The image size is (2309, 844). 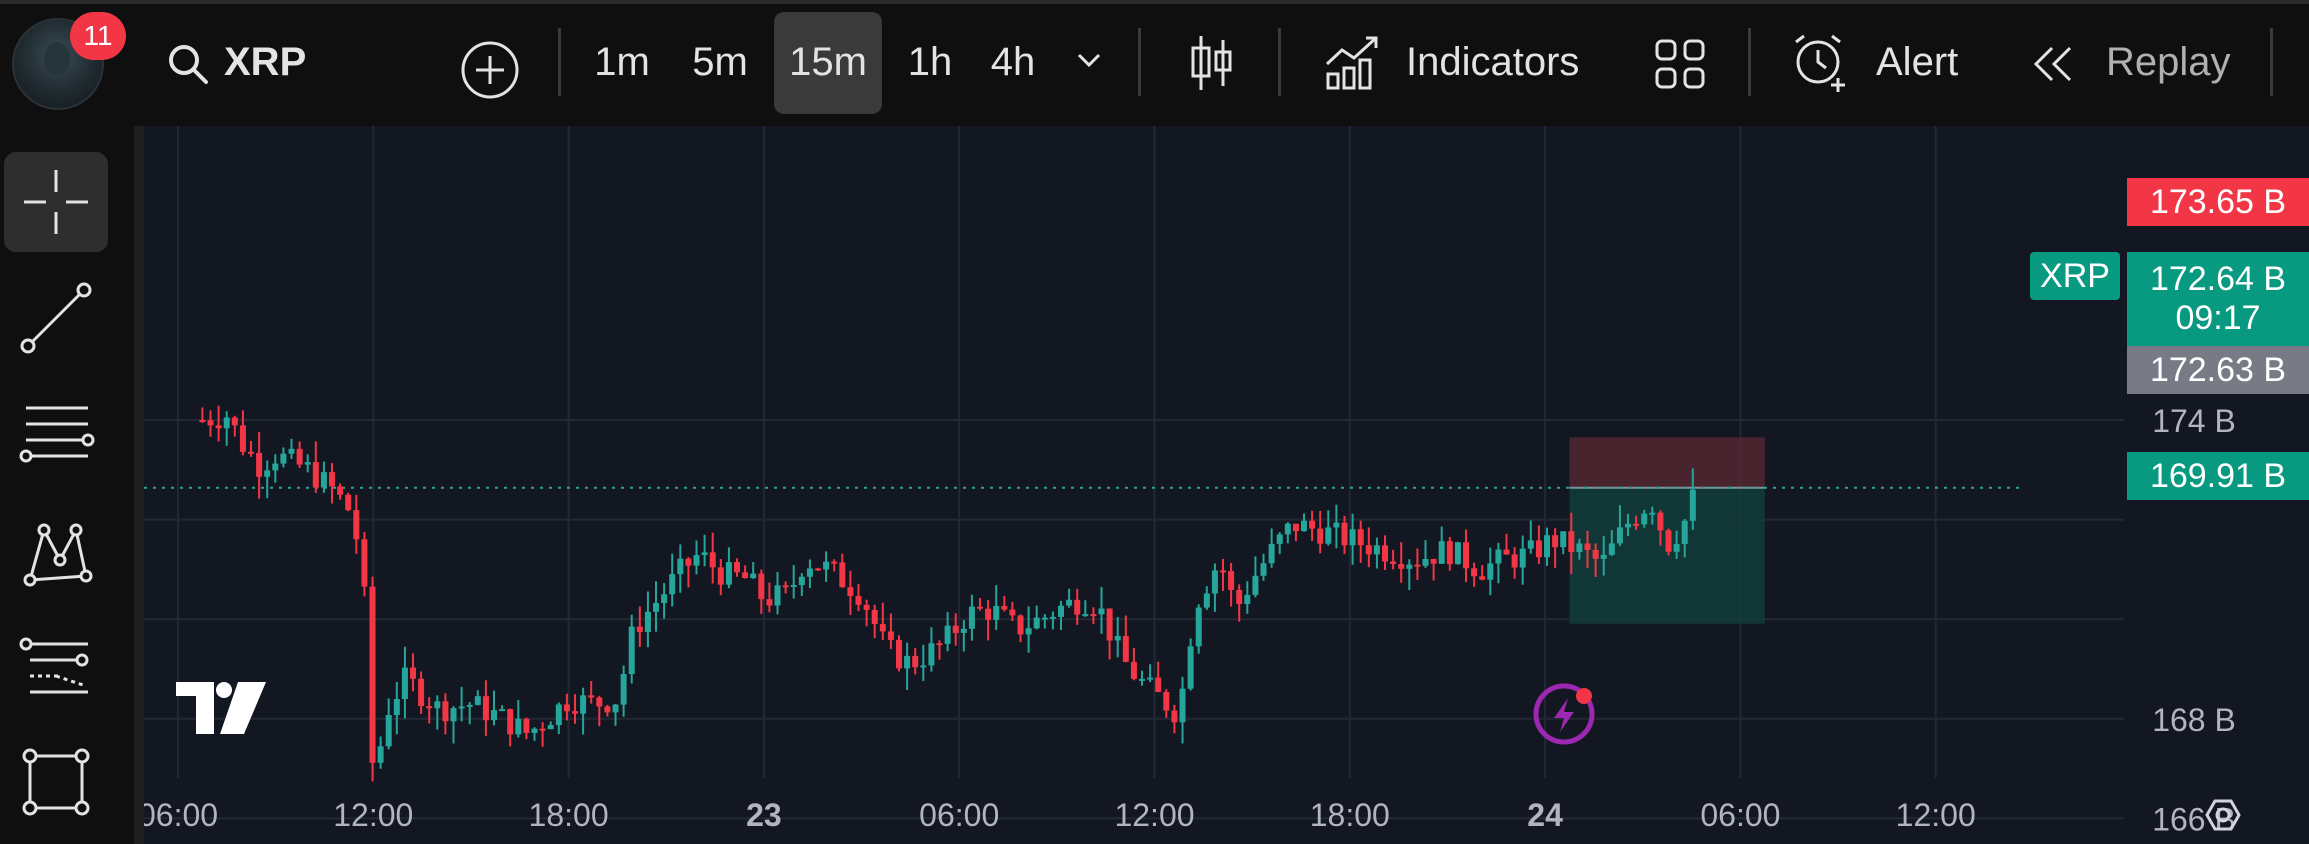 What do you see at coordinates (930, 61) in the screenshot?
I see `interval-1h-button: 1h` at bounding box center [930, 61].